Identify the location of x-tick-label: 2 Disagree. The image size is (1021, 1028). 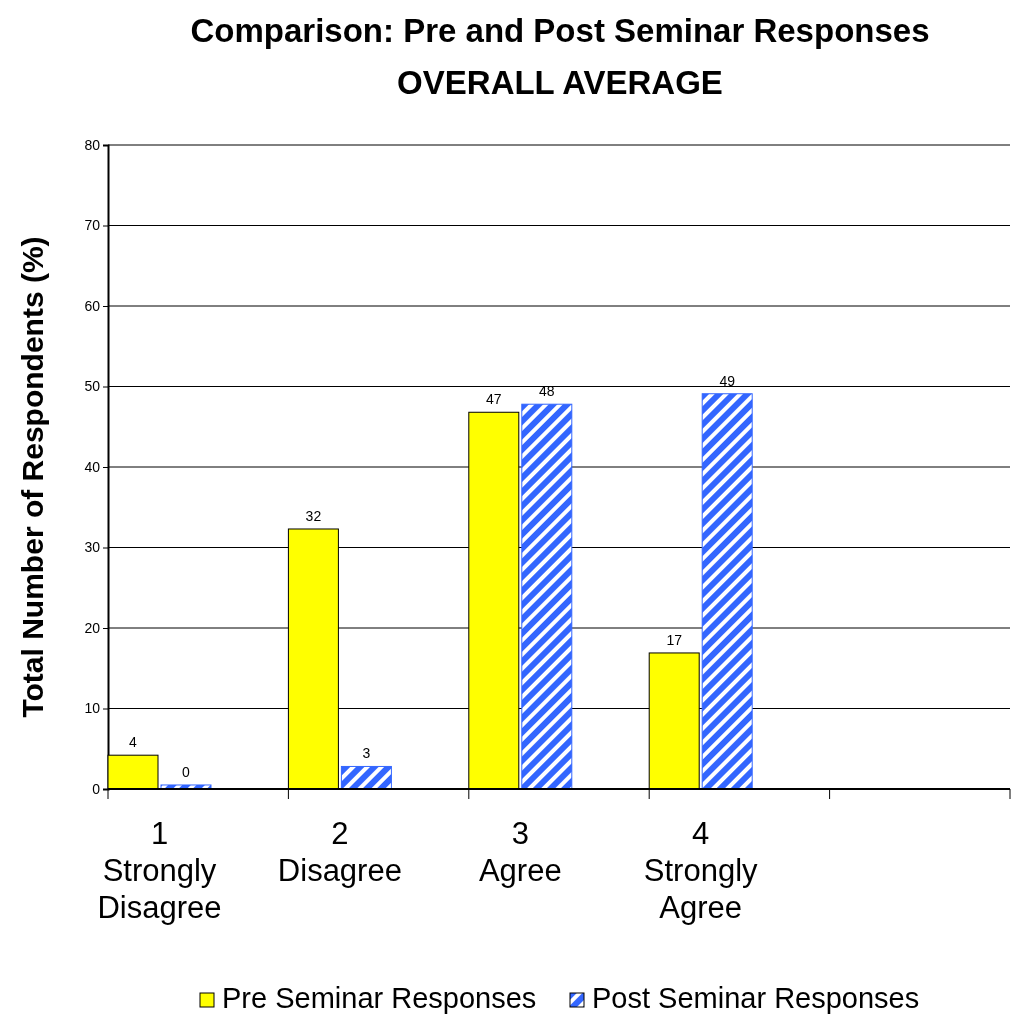
(339, 852).